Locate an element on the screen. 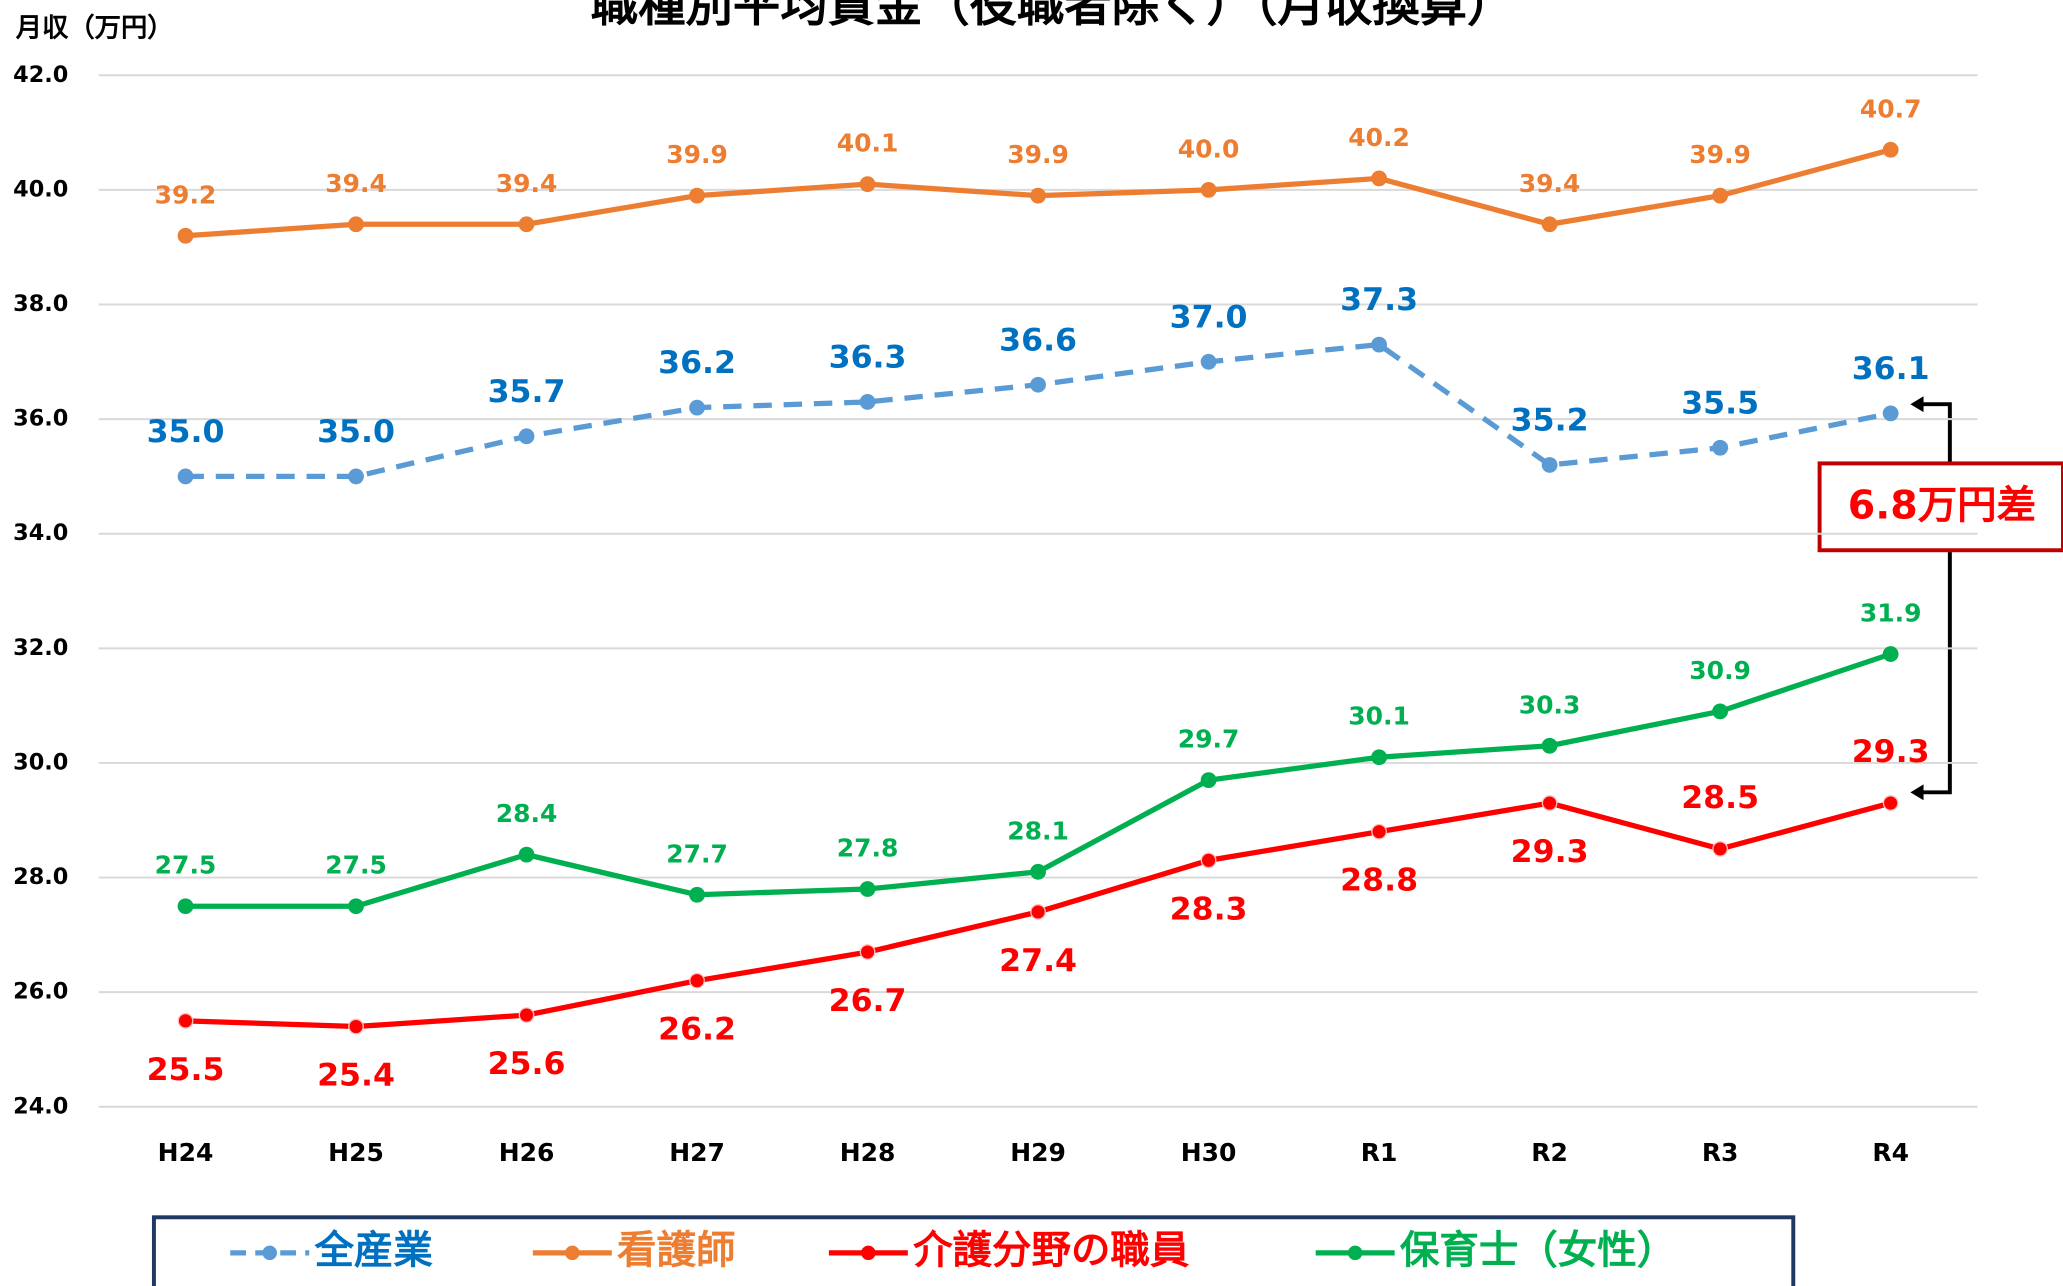 Image resolution: width=2063 pixels, height=1286 pixels. chart-title: 職種別平均賃金（役職者除く）（月収換算） is located at coordinates (1053, 16).